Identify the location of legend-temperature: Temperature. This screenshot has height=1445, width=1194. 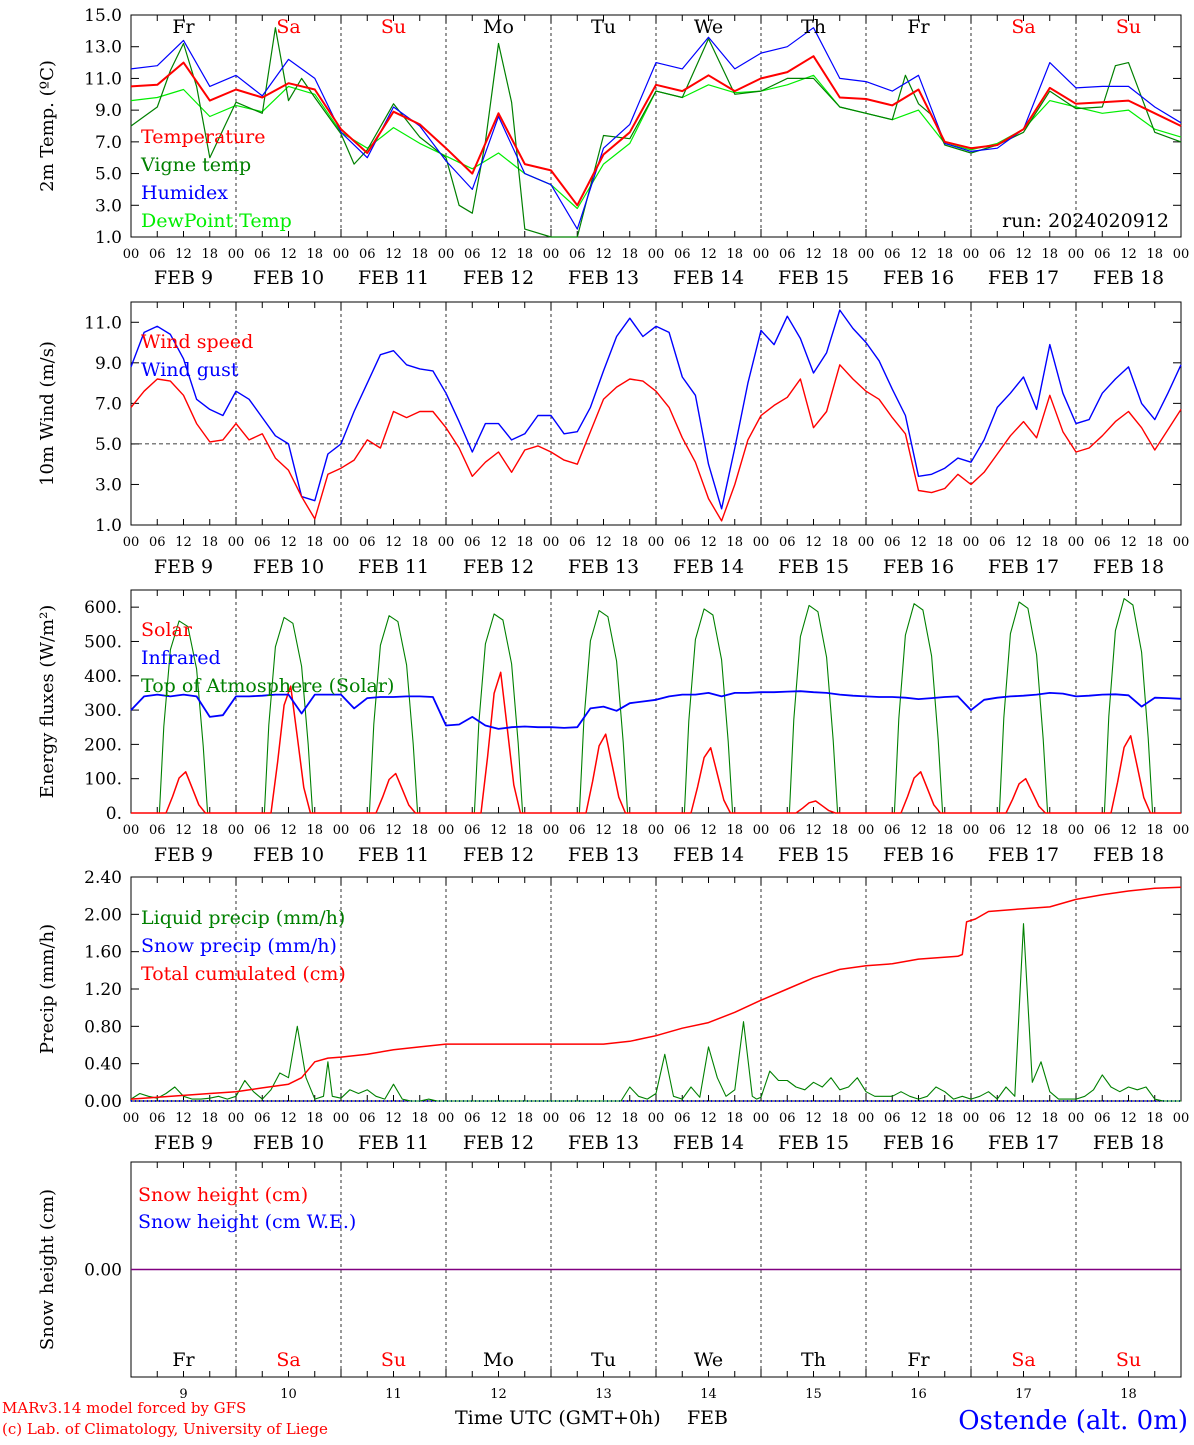
(203, 137).